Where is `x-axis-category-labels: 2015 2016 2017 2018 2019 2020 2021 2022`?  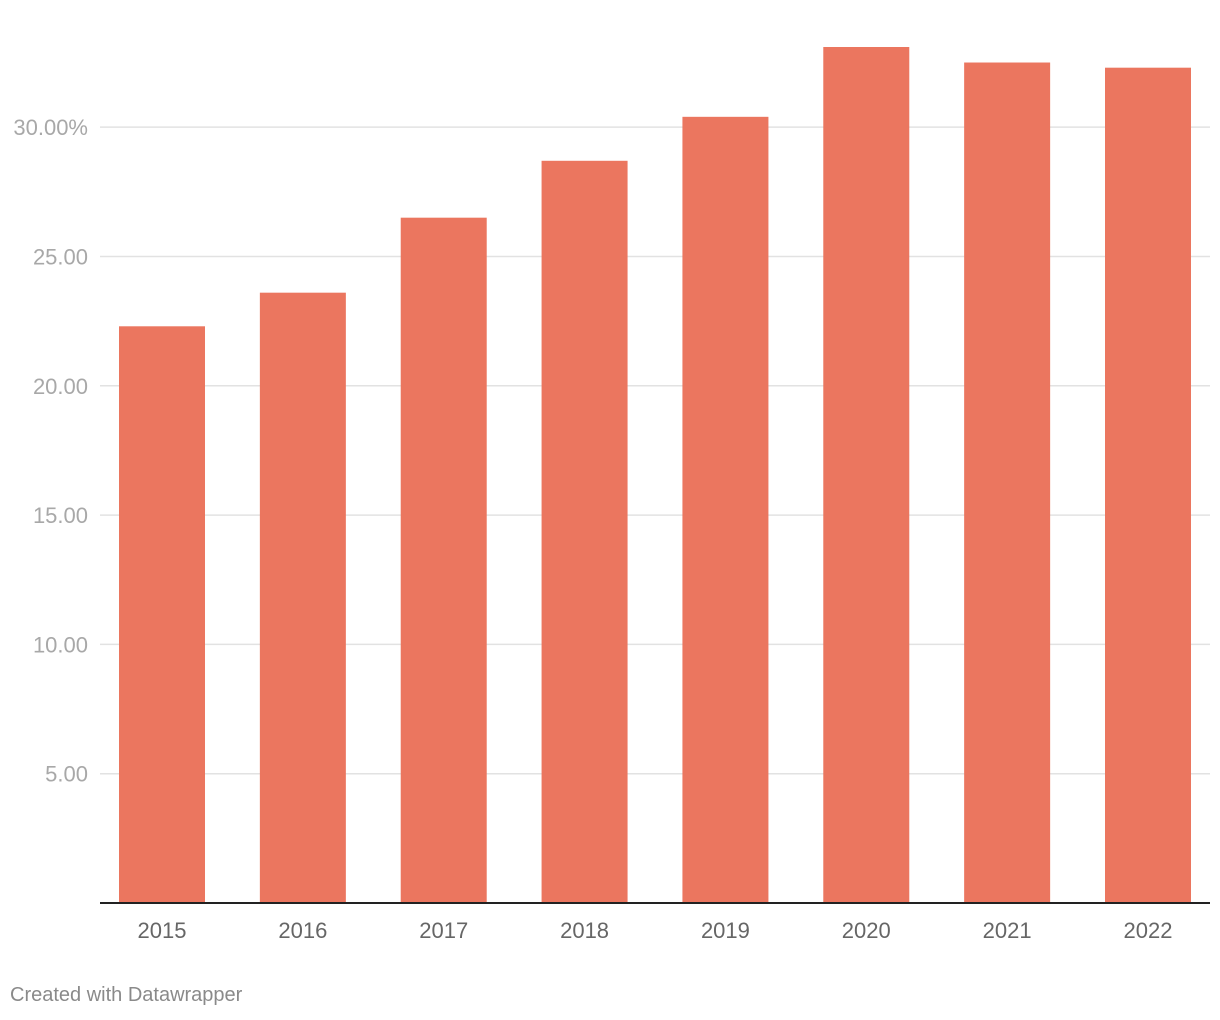 x-axis-category-labels: 2015 2016 2017 2018 2019 2020 2021 2022 is located at coordinates (655, 930).